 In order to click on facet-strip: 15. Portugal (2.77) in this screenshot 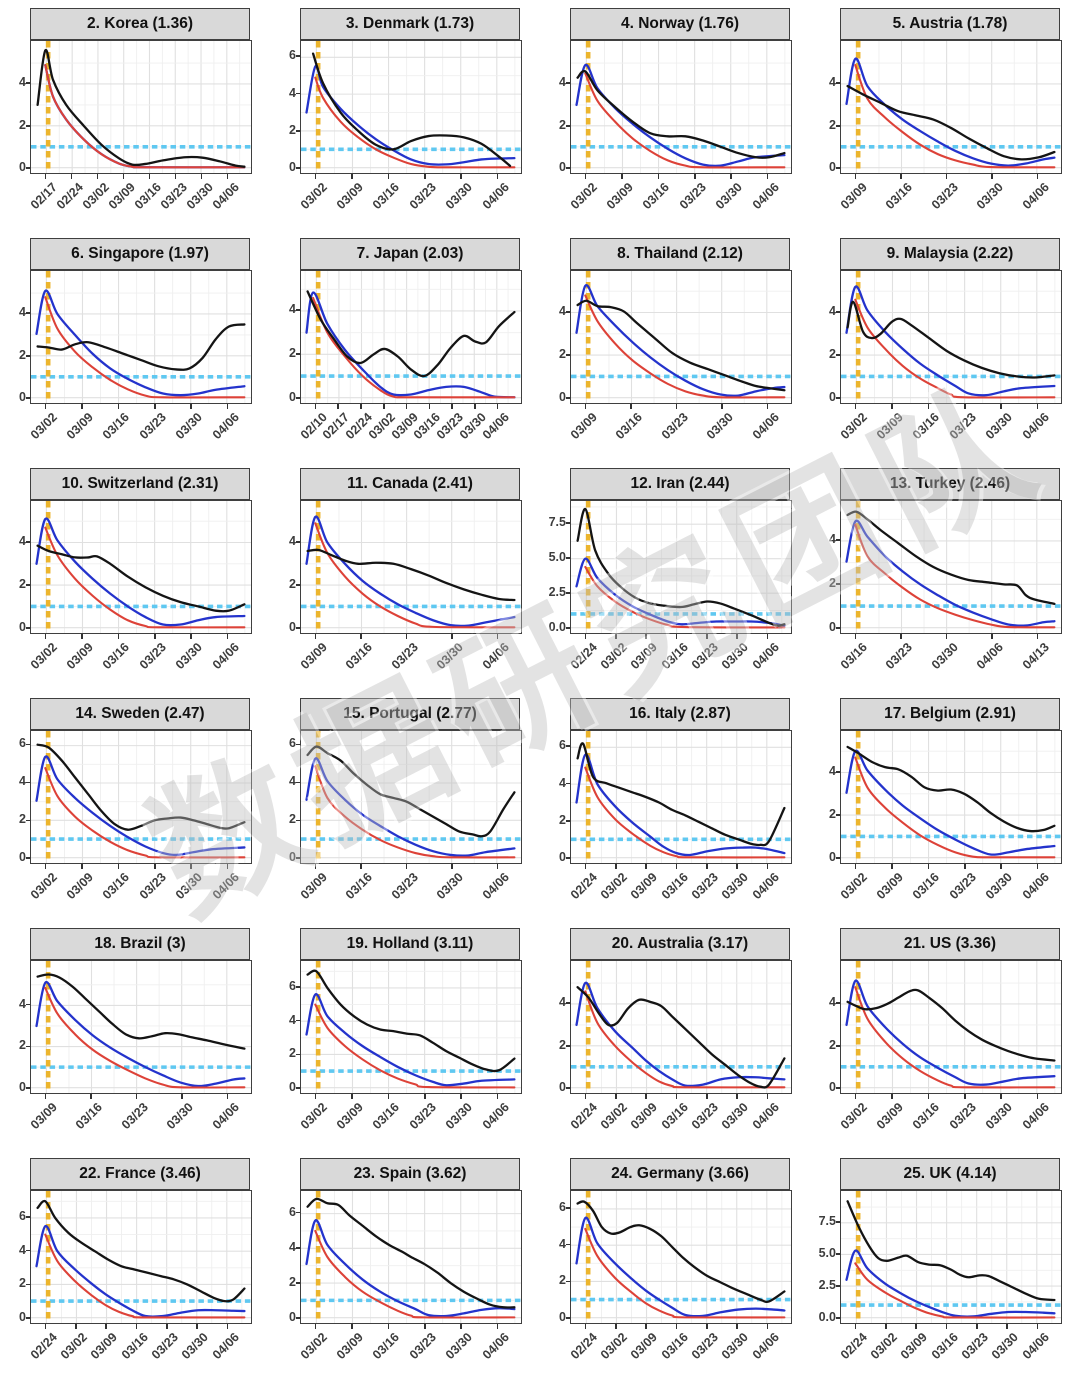, I will do `click(410, 714)`.